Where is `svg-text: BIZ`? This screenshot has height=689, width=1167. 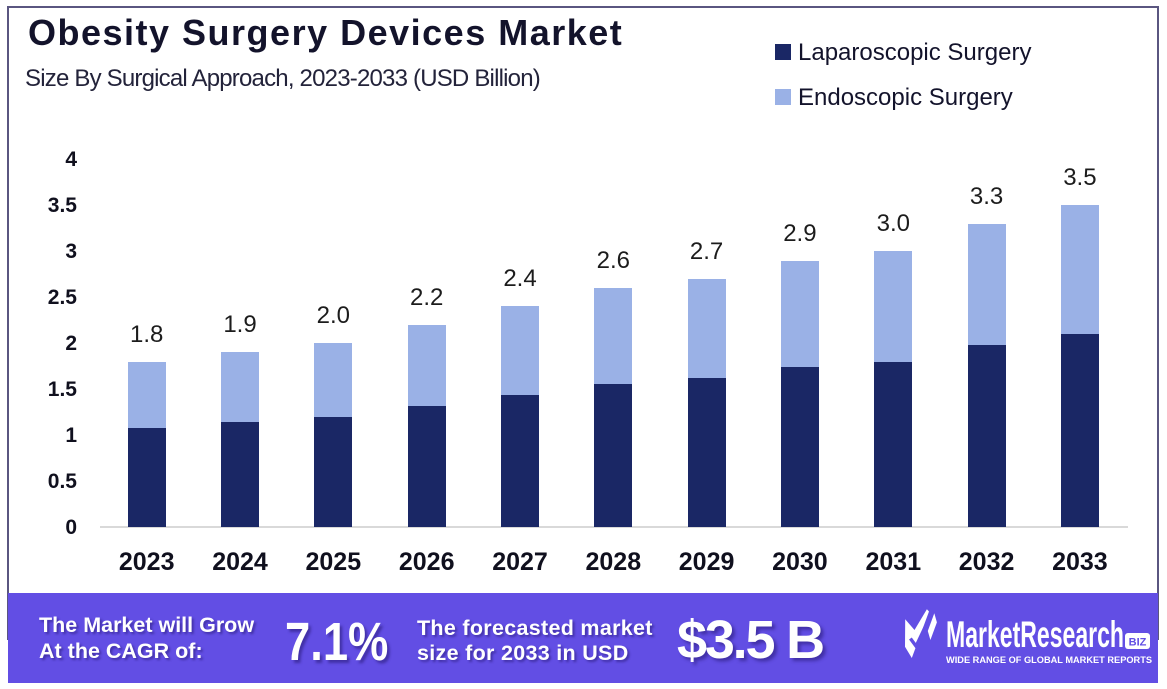 svg-text: BIZ is located at coordinates (1138, 643).